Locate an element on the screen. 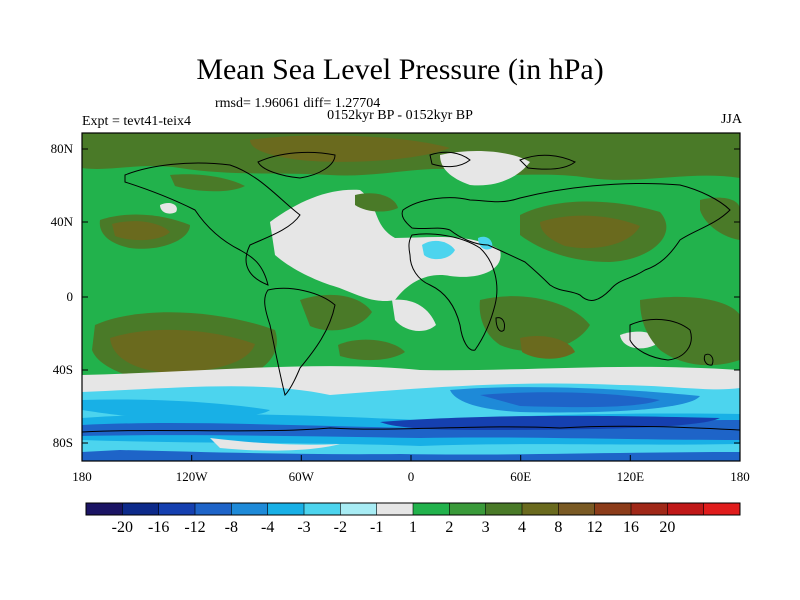  colorbar-label: 1 is located at coordinates (413, 527).